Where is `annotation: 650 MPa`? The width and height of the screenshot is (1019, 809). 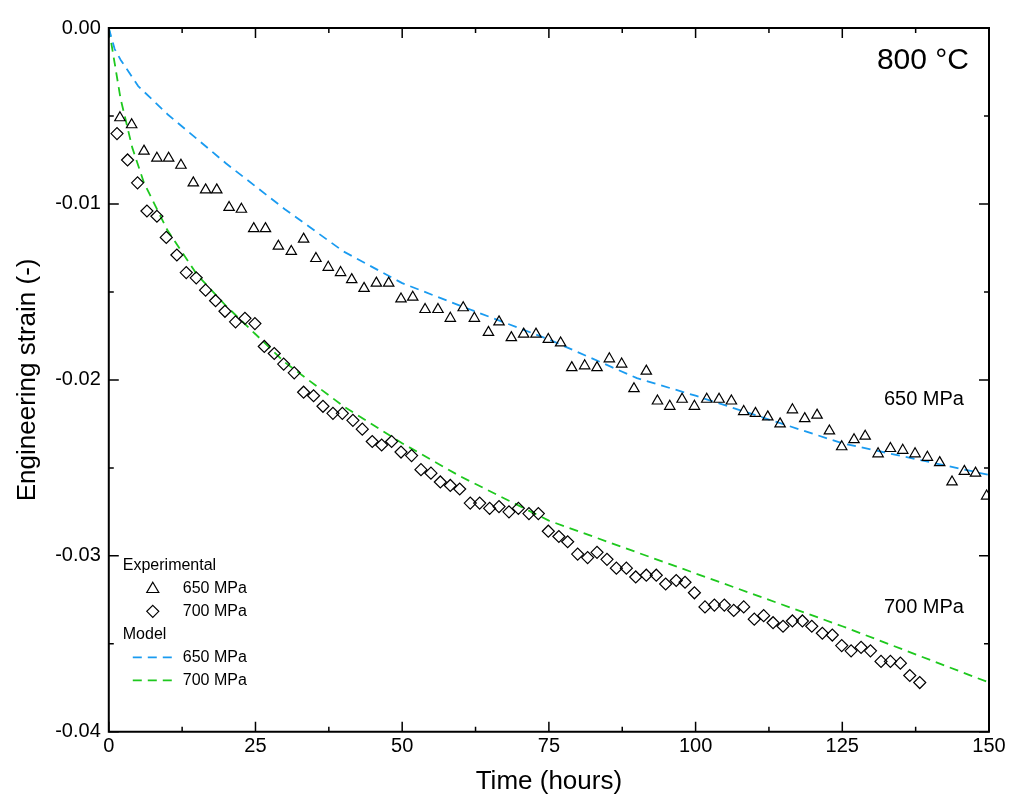
annotation: 650 MPa is located at coordinates (924, 398).